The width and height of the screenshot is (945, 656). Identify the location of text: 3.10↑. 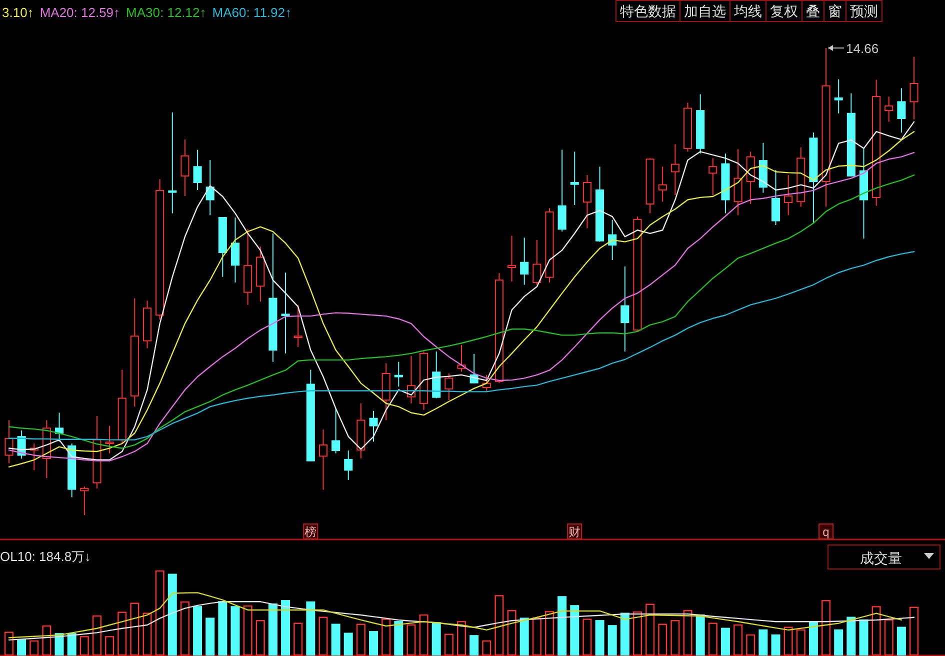
(18, 12).